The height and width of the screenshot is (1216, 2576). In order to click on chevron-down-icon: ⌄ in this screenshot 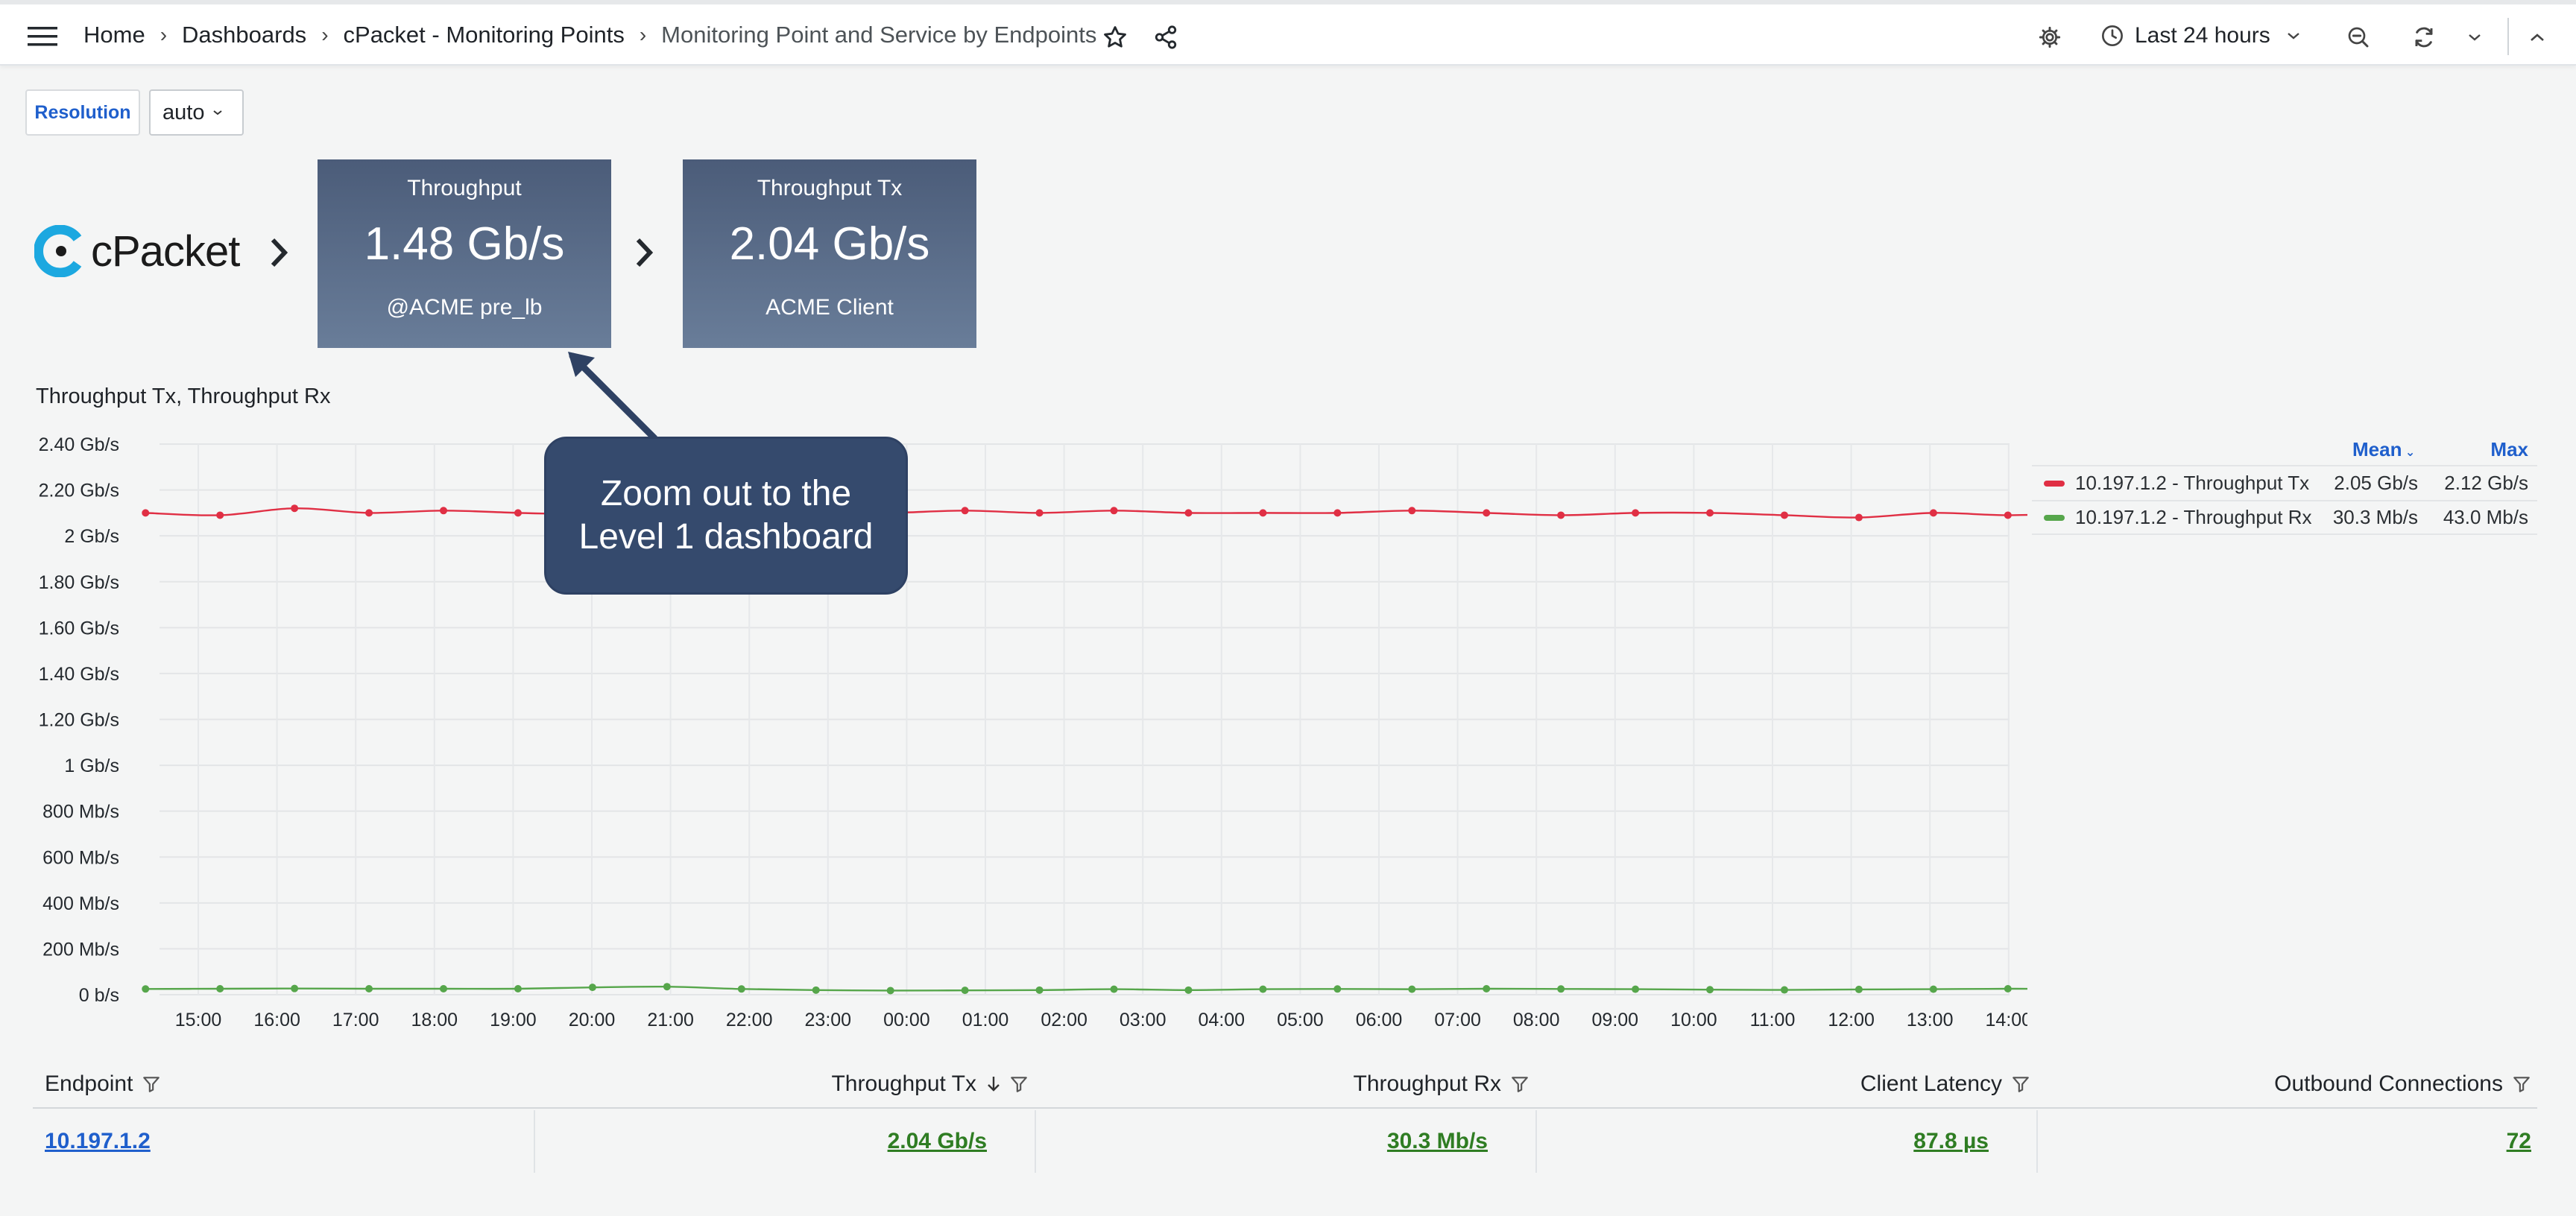, I will do `click(2409, 453)`.